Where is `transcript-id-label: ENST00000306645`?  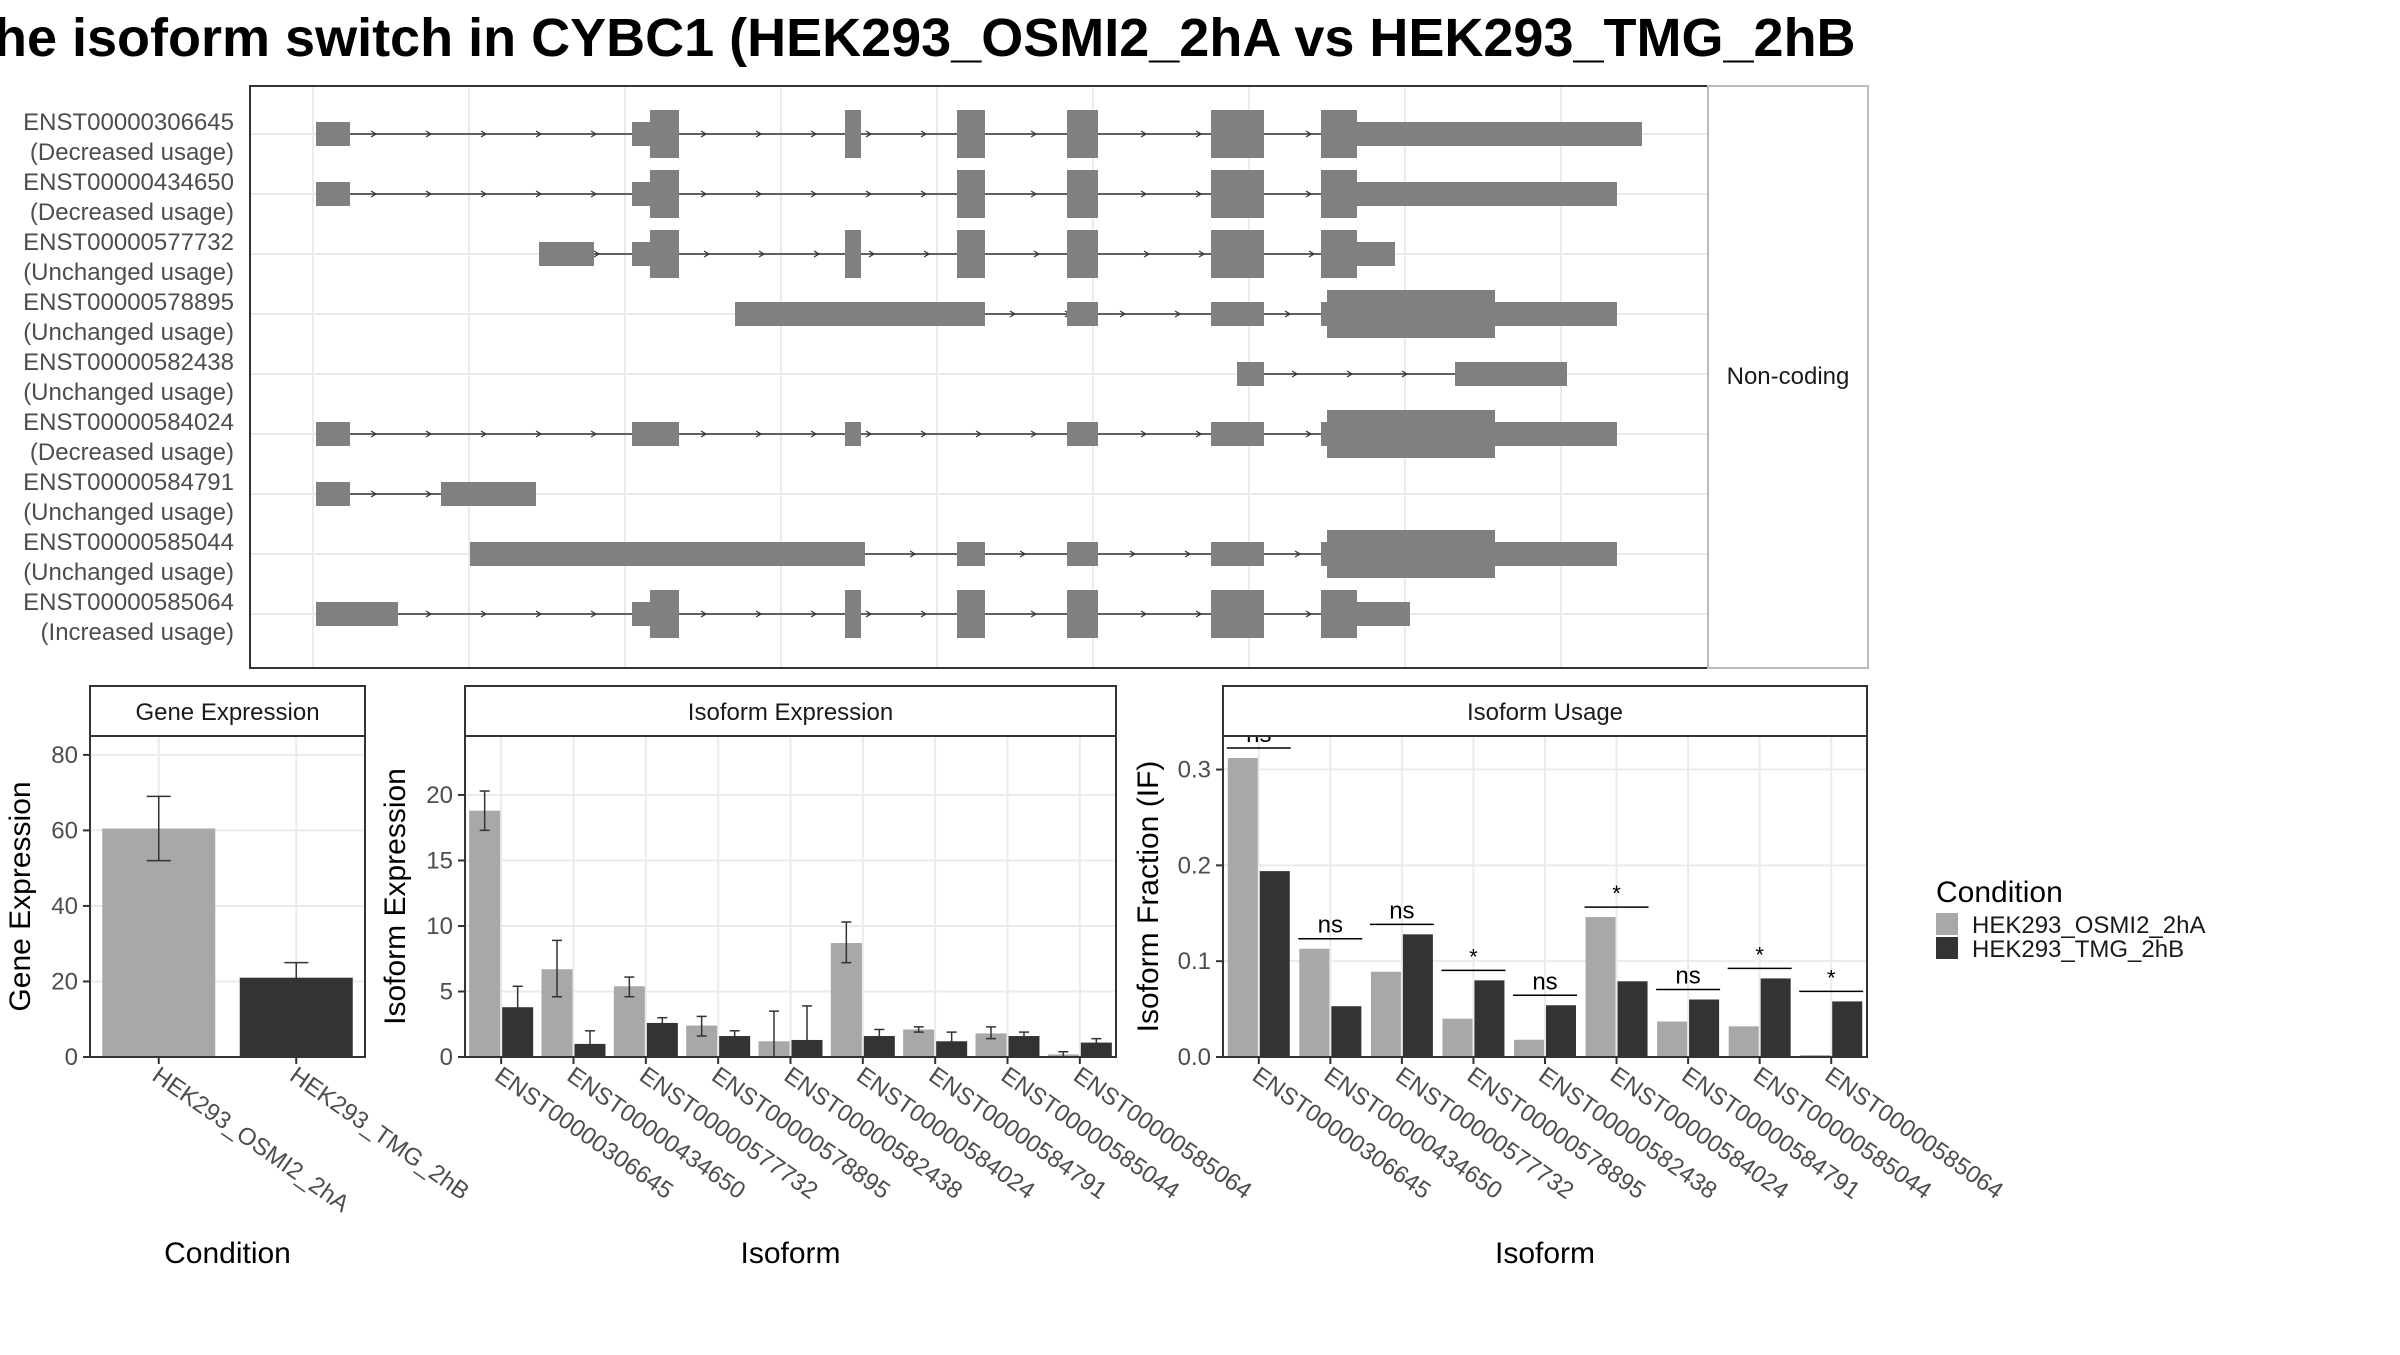 transcript-id-label: ENST00000306645 is located at coordinates (128, 122).